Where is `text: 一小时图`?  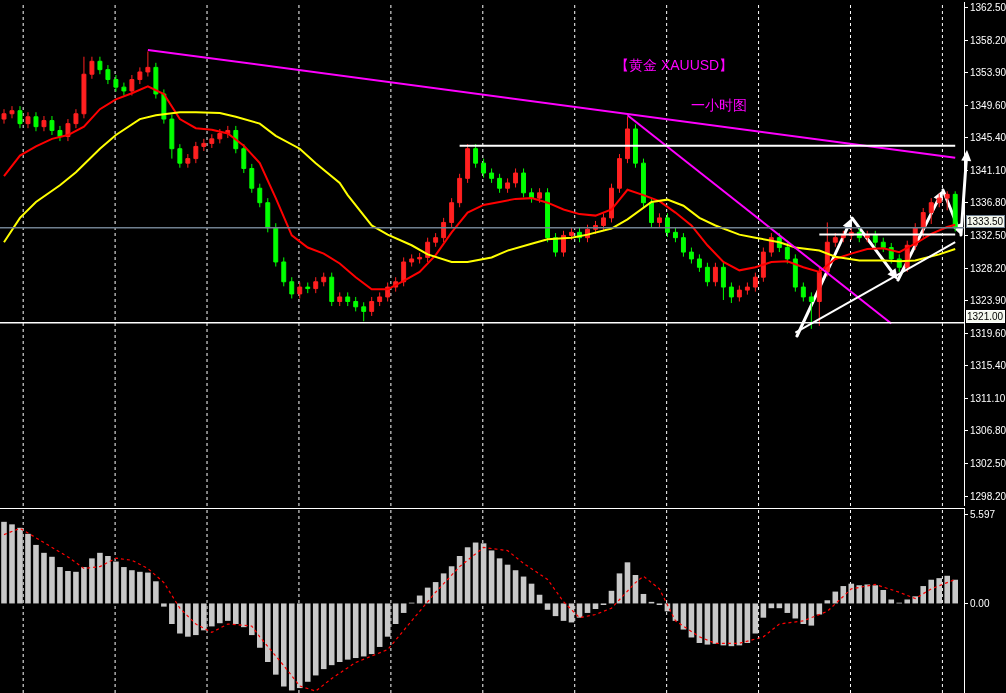
text: 一小时图 is located at coordinates (719, 105).